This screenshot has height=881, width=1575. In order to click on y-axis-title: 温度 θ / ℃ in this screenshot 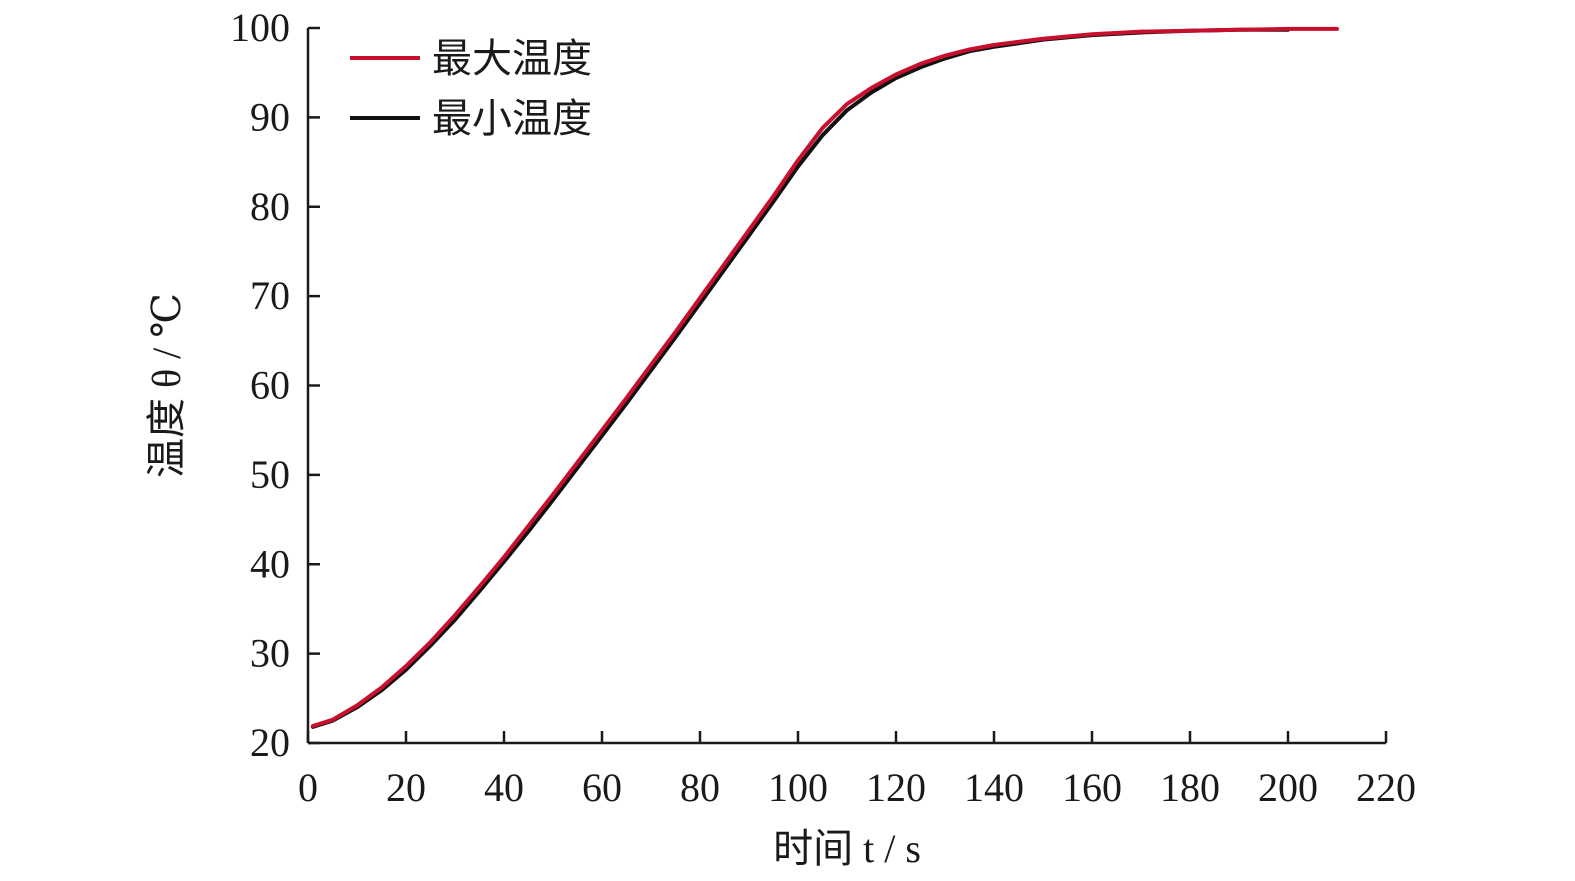, I will do `click(166, 385)`.